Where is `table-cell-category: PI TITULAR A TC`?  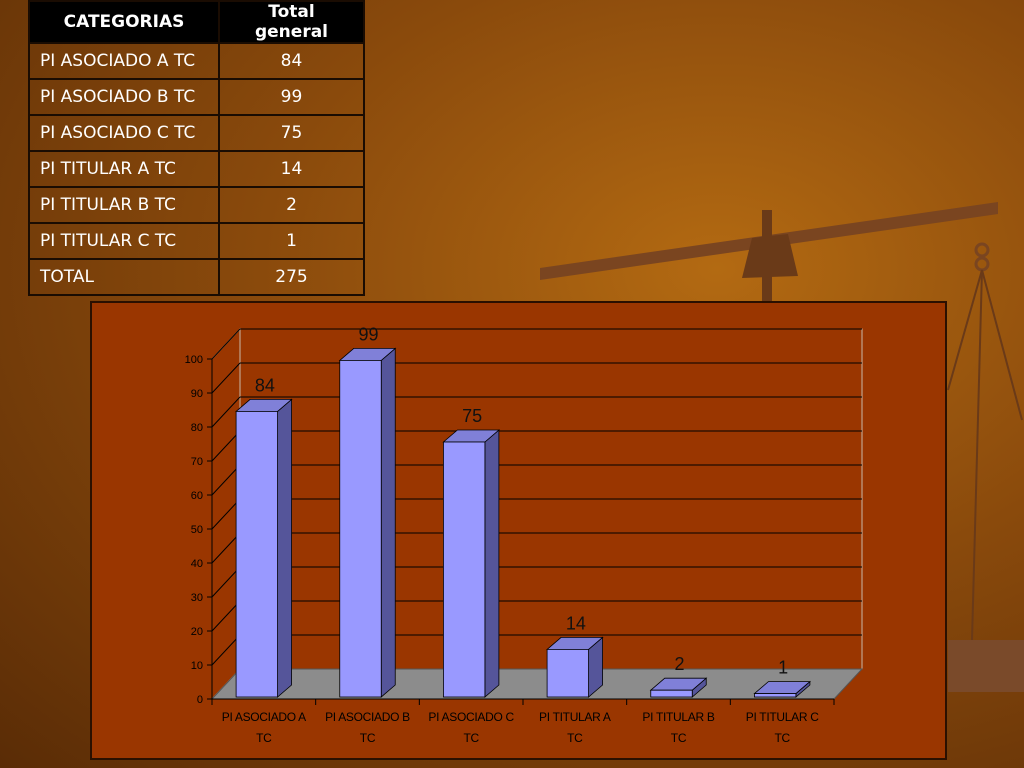
table-cell-category: PI TITULAR A TC is located at coordinates (124, 169).